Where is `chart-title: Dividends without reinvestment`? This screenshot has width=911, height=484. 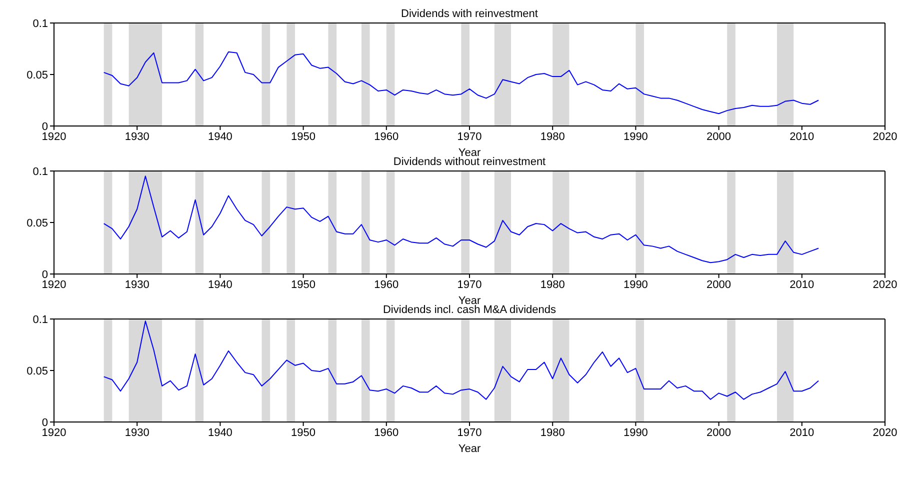 chart-title: Dividends without reinvestment is located at coordinates (469, 162).